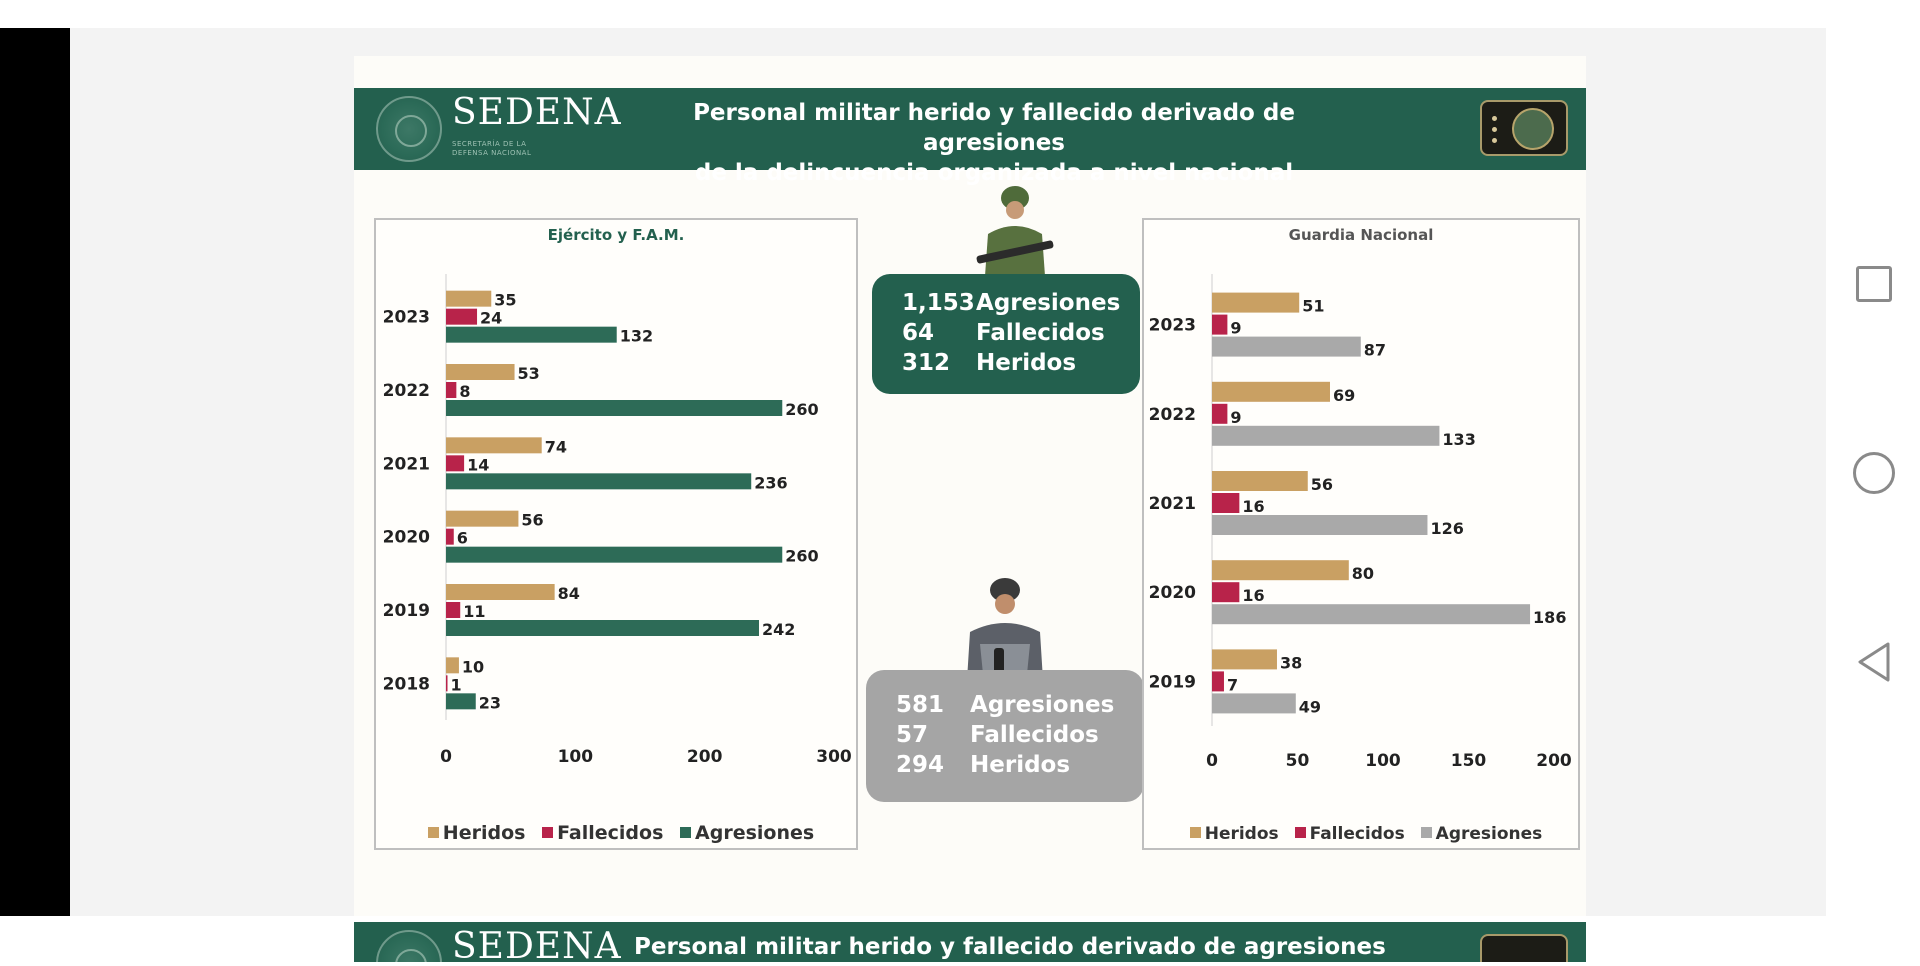  I want to click on chart-legend: Heridos Fallecidos Agresiones, so click(616, 833).